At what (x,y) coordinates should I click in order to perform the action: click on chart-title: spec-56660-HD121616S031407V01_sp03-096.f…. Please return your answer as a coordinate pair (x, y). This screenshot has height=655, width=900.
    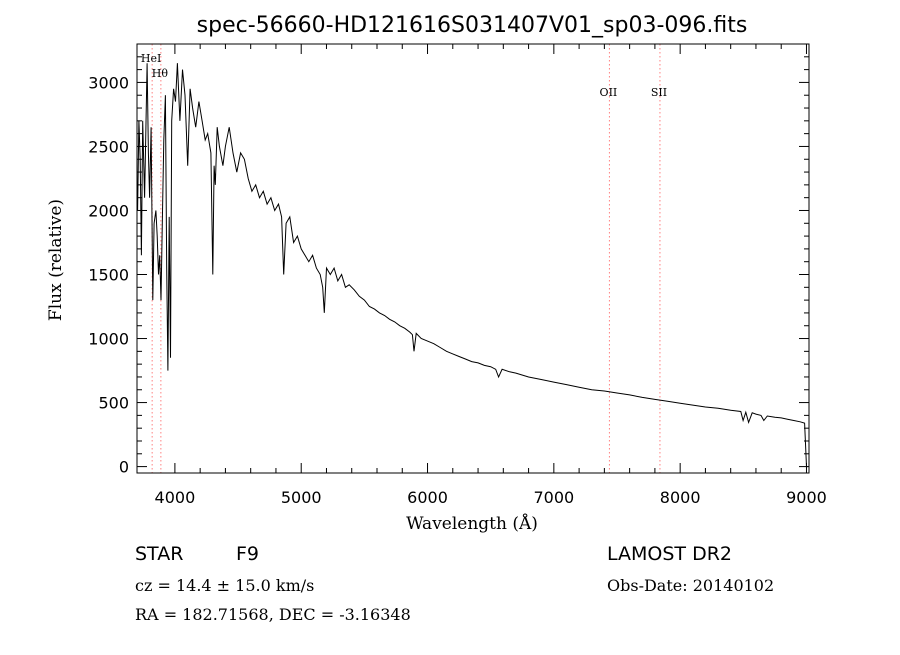
    Looking at the image, I should click on (472, 25).